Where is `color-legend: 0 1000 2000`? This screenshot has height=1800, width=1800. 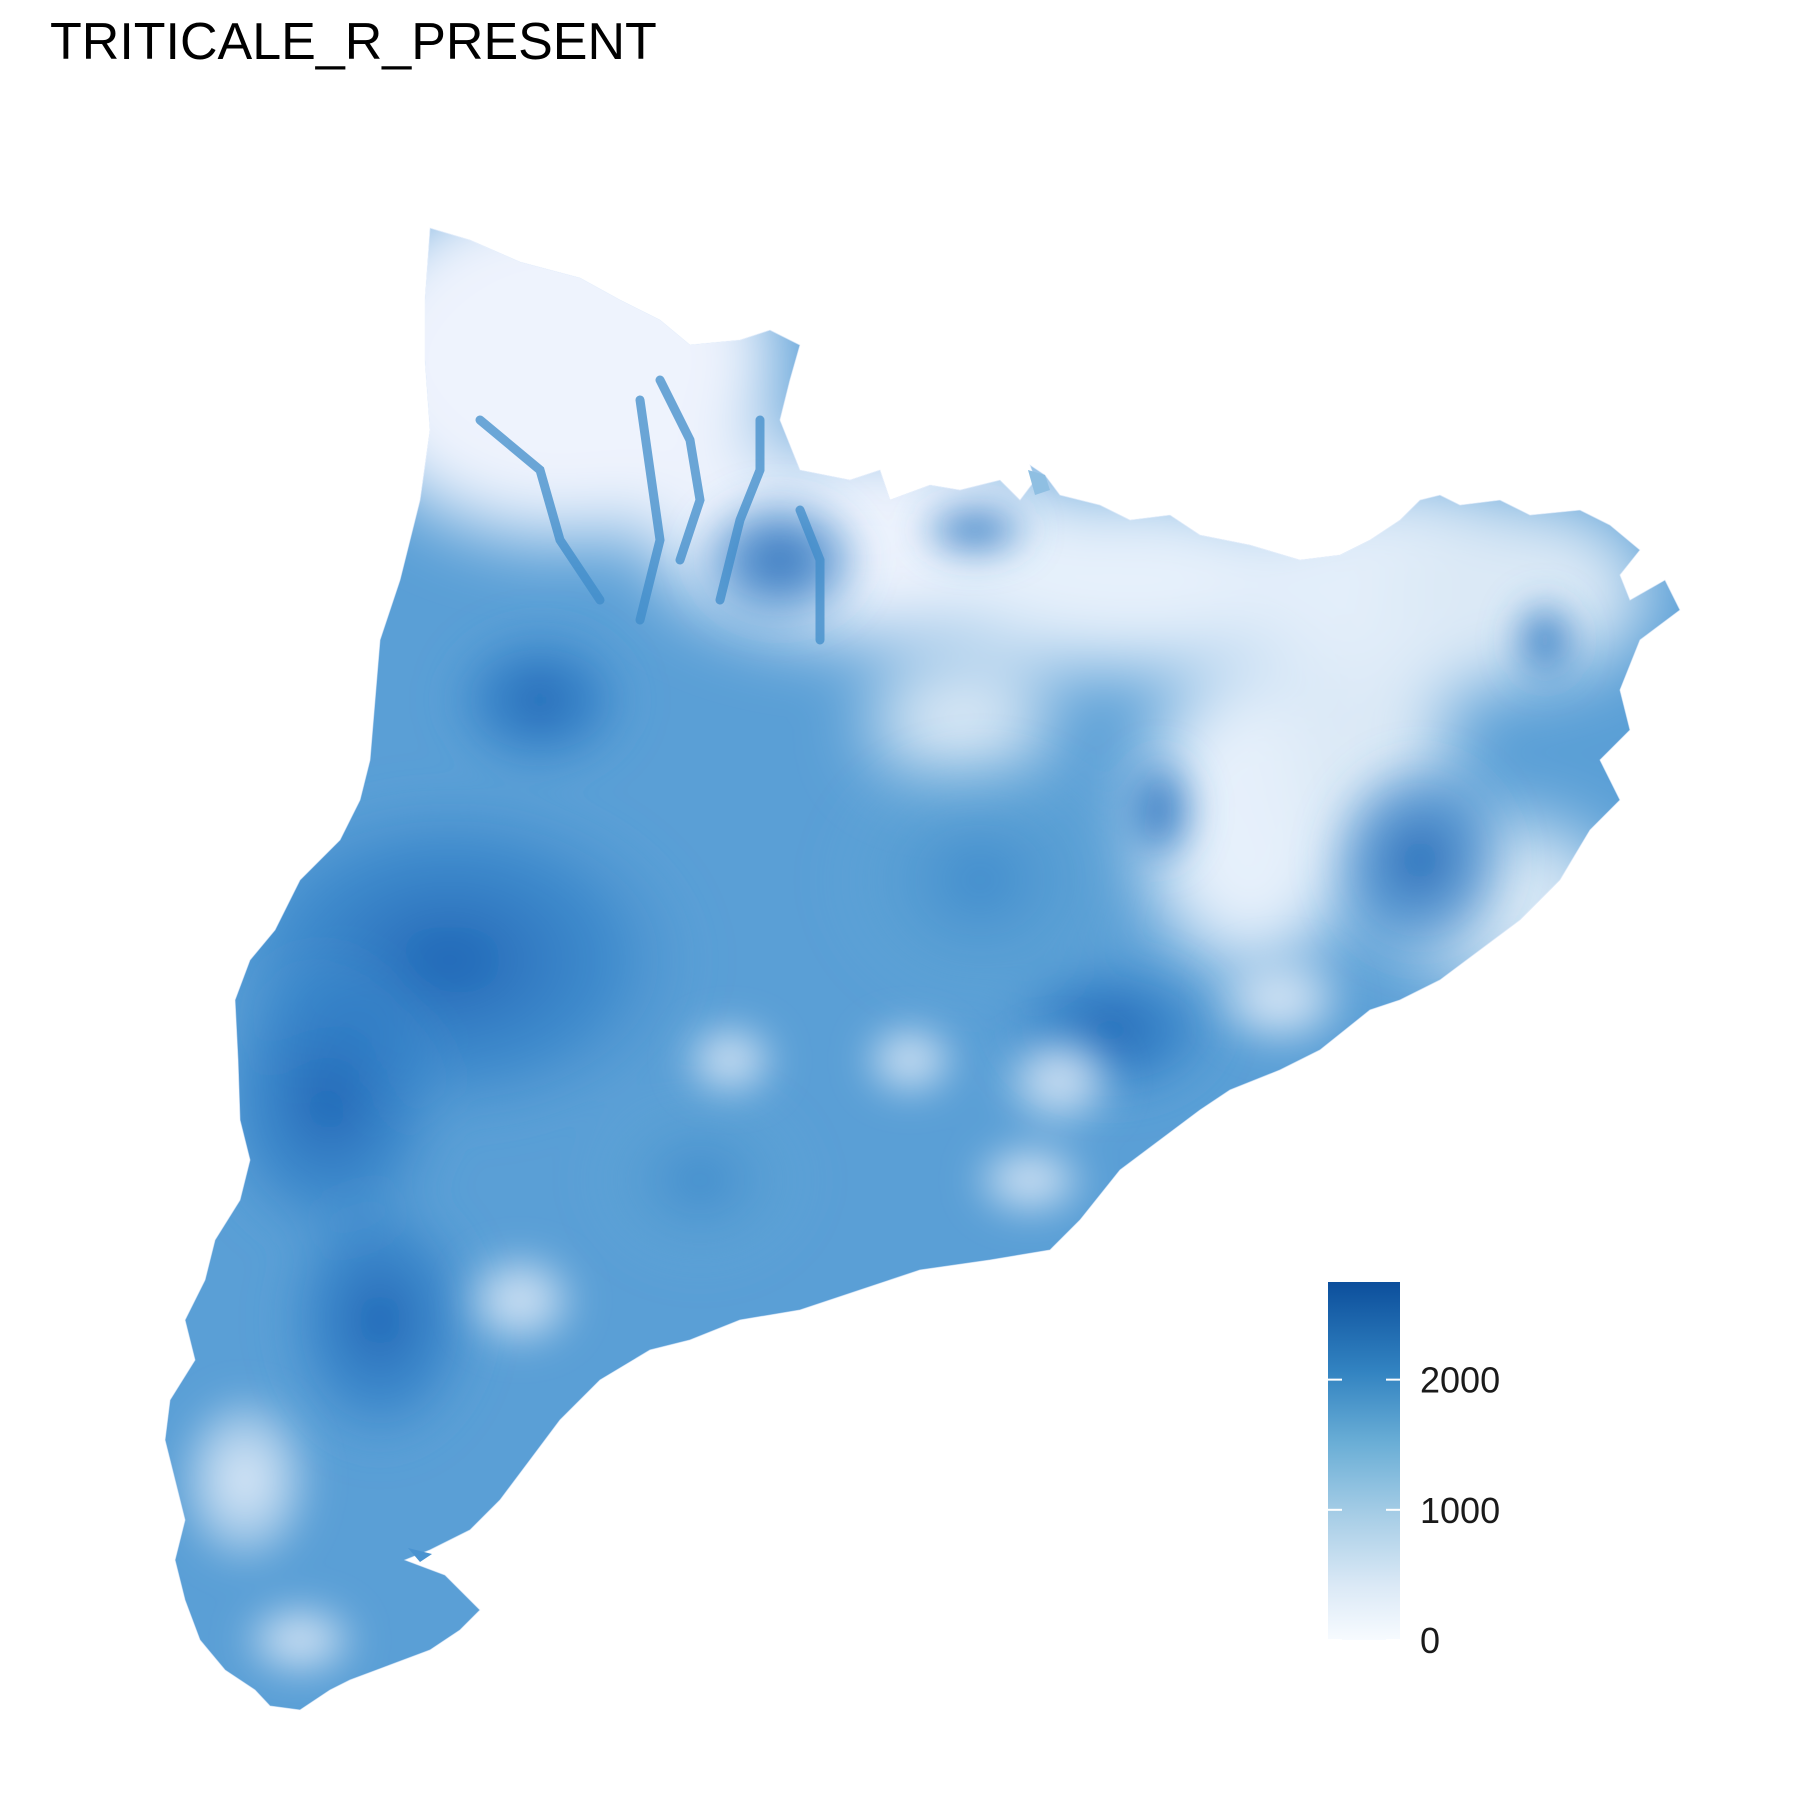
color-legend: 0 1000 2000 is located at coordinates (1414, 1471).